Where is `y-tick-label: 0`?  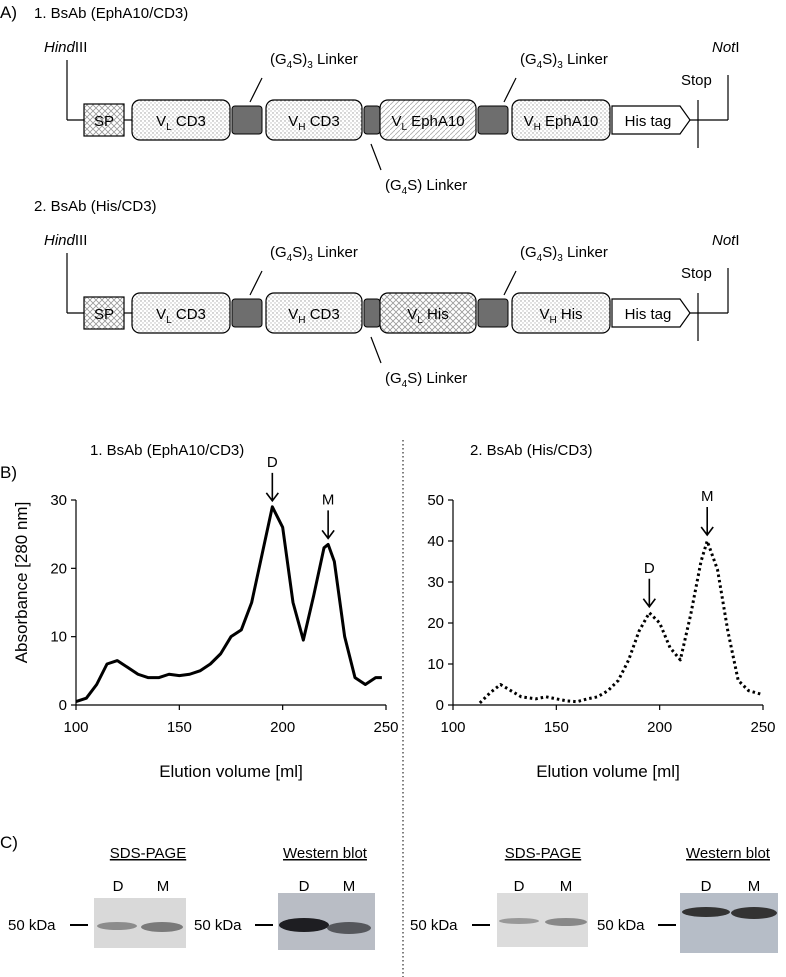
y-tick-label: 0 is located at coordinates (440, 705).